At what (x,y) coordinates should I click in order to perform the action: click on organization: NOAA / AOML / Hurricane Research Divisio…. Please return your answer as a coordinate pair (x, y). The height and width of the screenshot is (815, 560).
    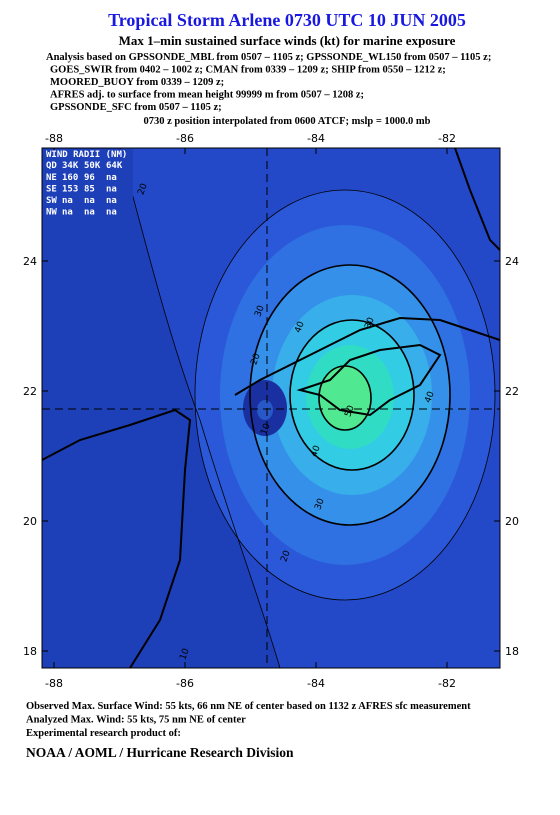
    Looking at the image, I should click on (160, 752).